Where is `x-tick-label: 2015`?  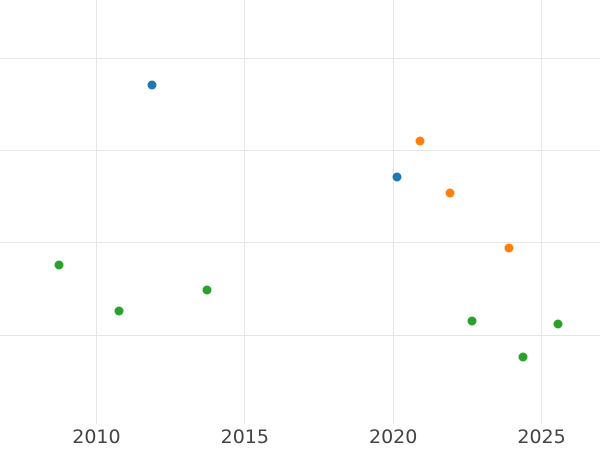
x-tick-label: 2015 is located at coordinates (244, 437).